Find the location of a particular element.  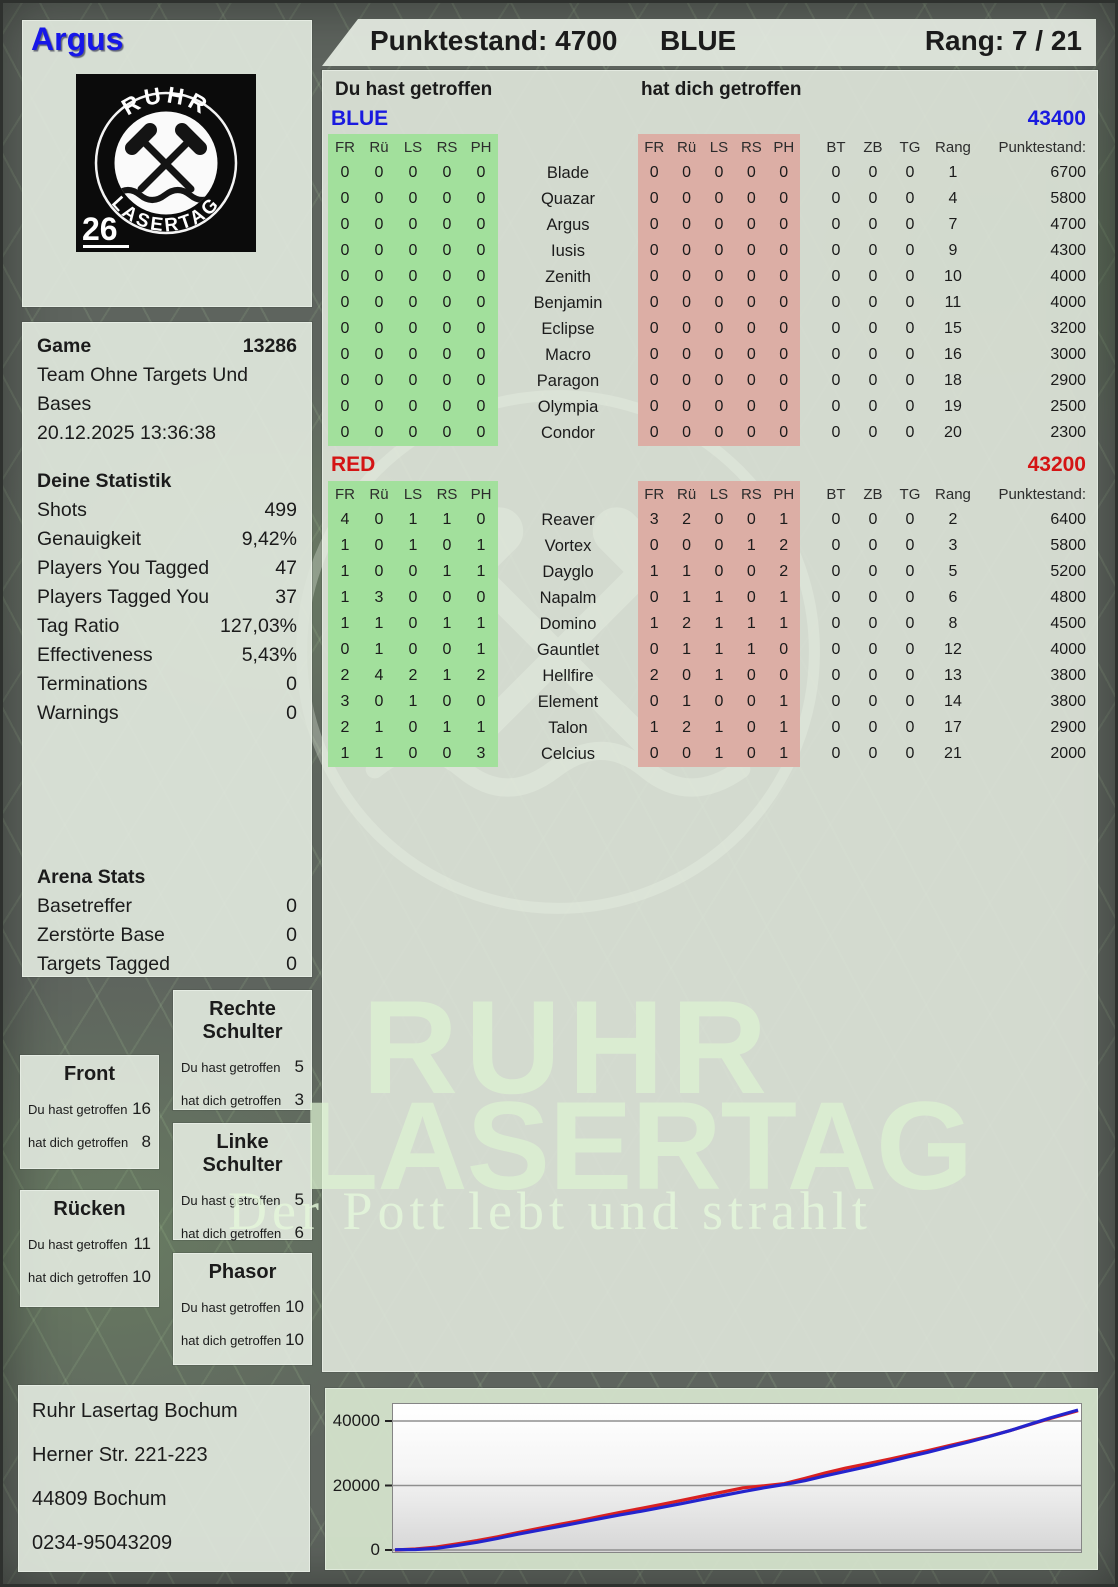

table-cell: Argus is located at coordinates (568, 224).